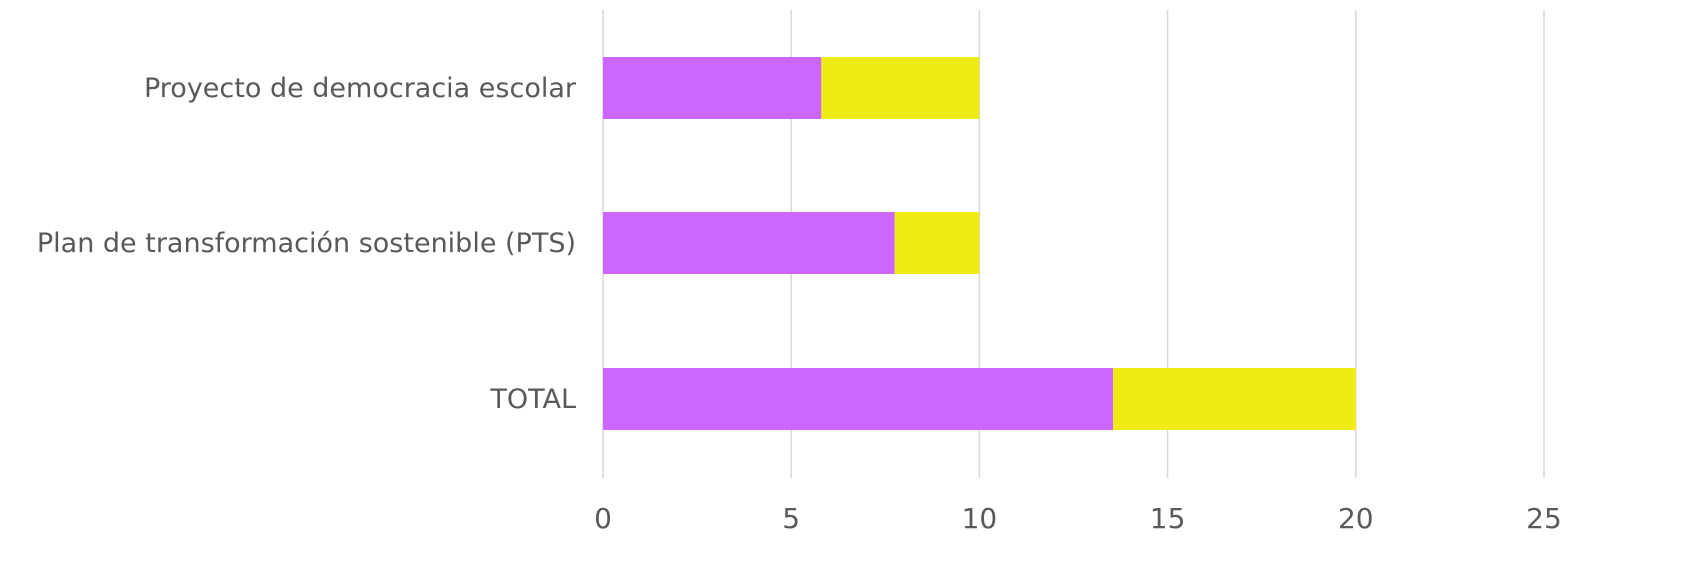 Image resolution: width=1684 pixels, height=570 pixels. I want to click on x-tick-label-15: 15, so click(1168, 518).